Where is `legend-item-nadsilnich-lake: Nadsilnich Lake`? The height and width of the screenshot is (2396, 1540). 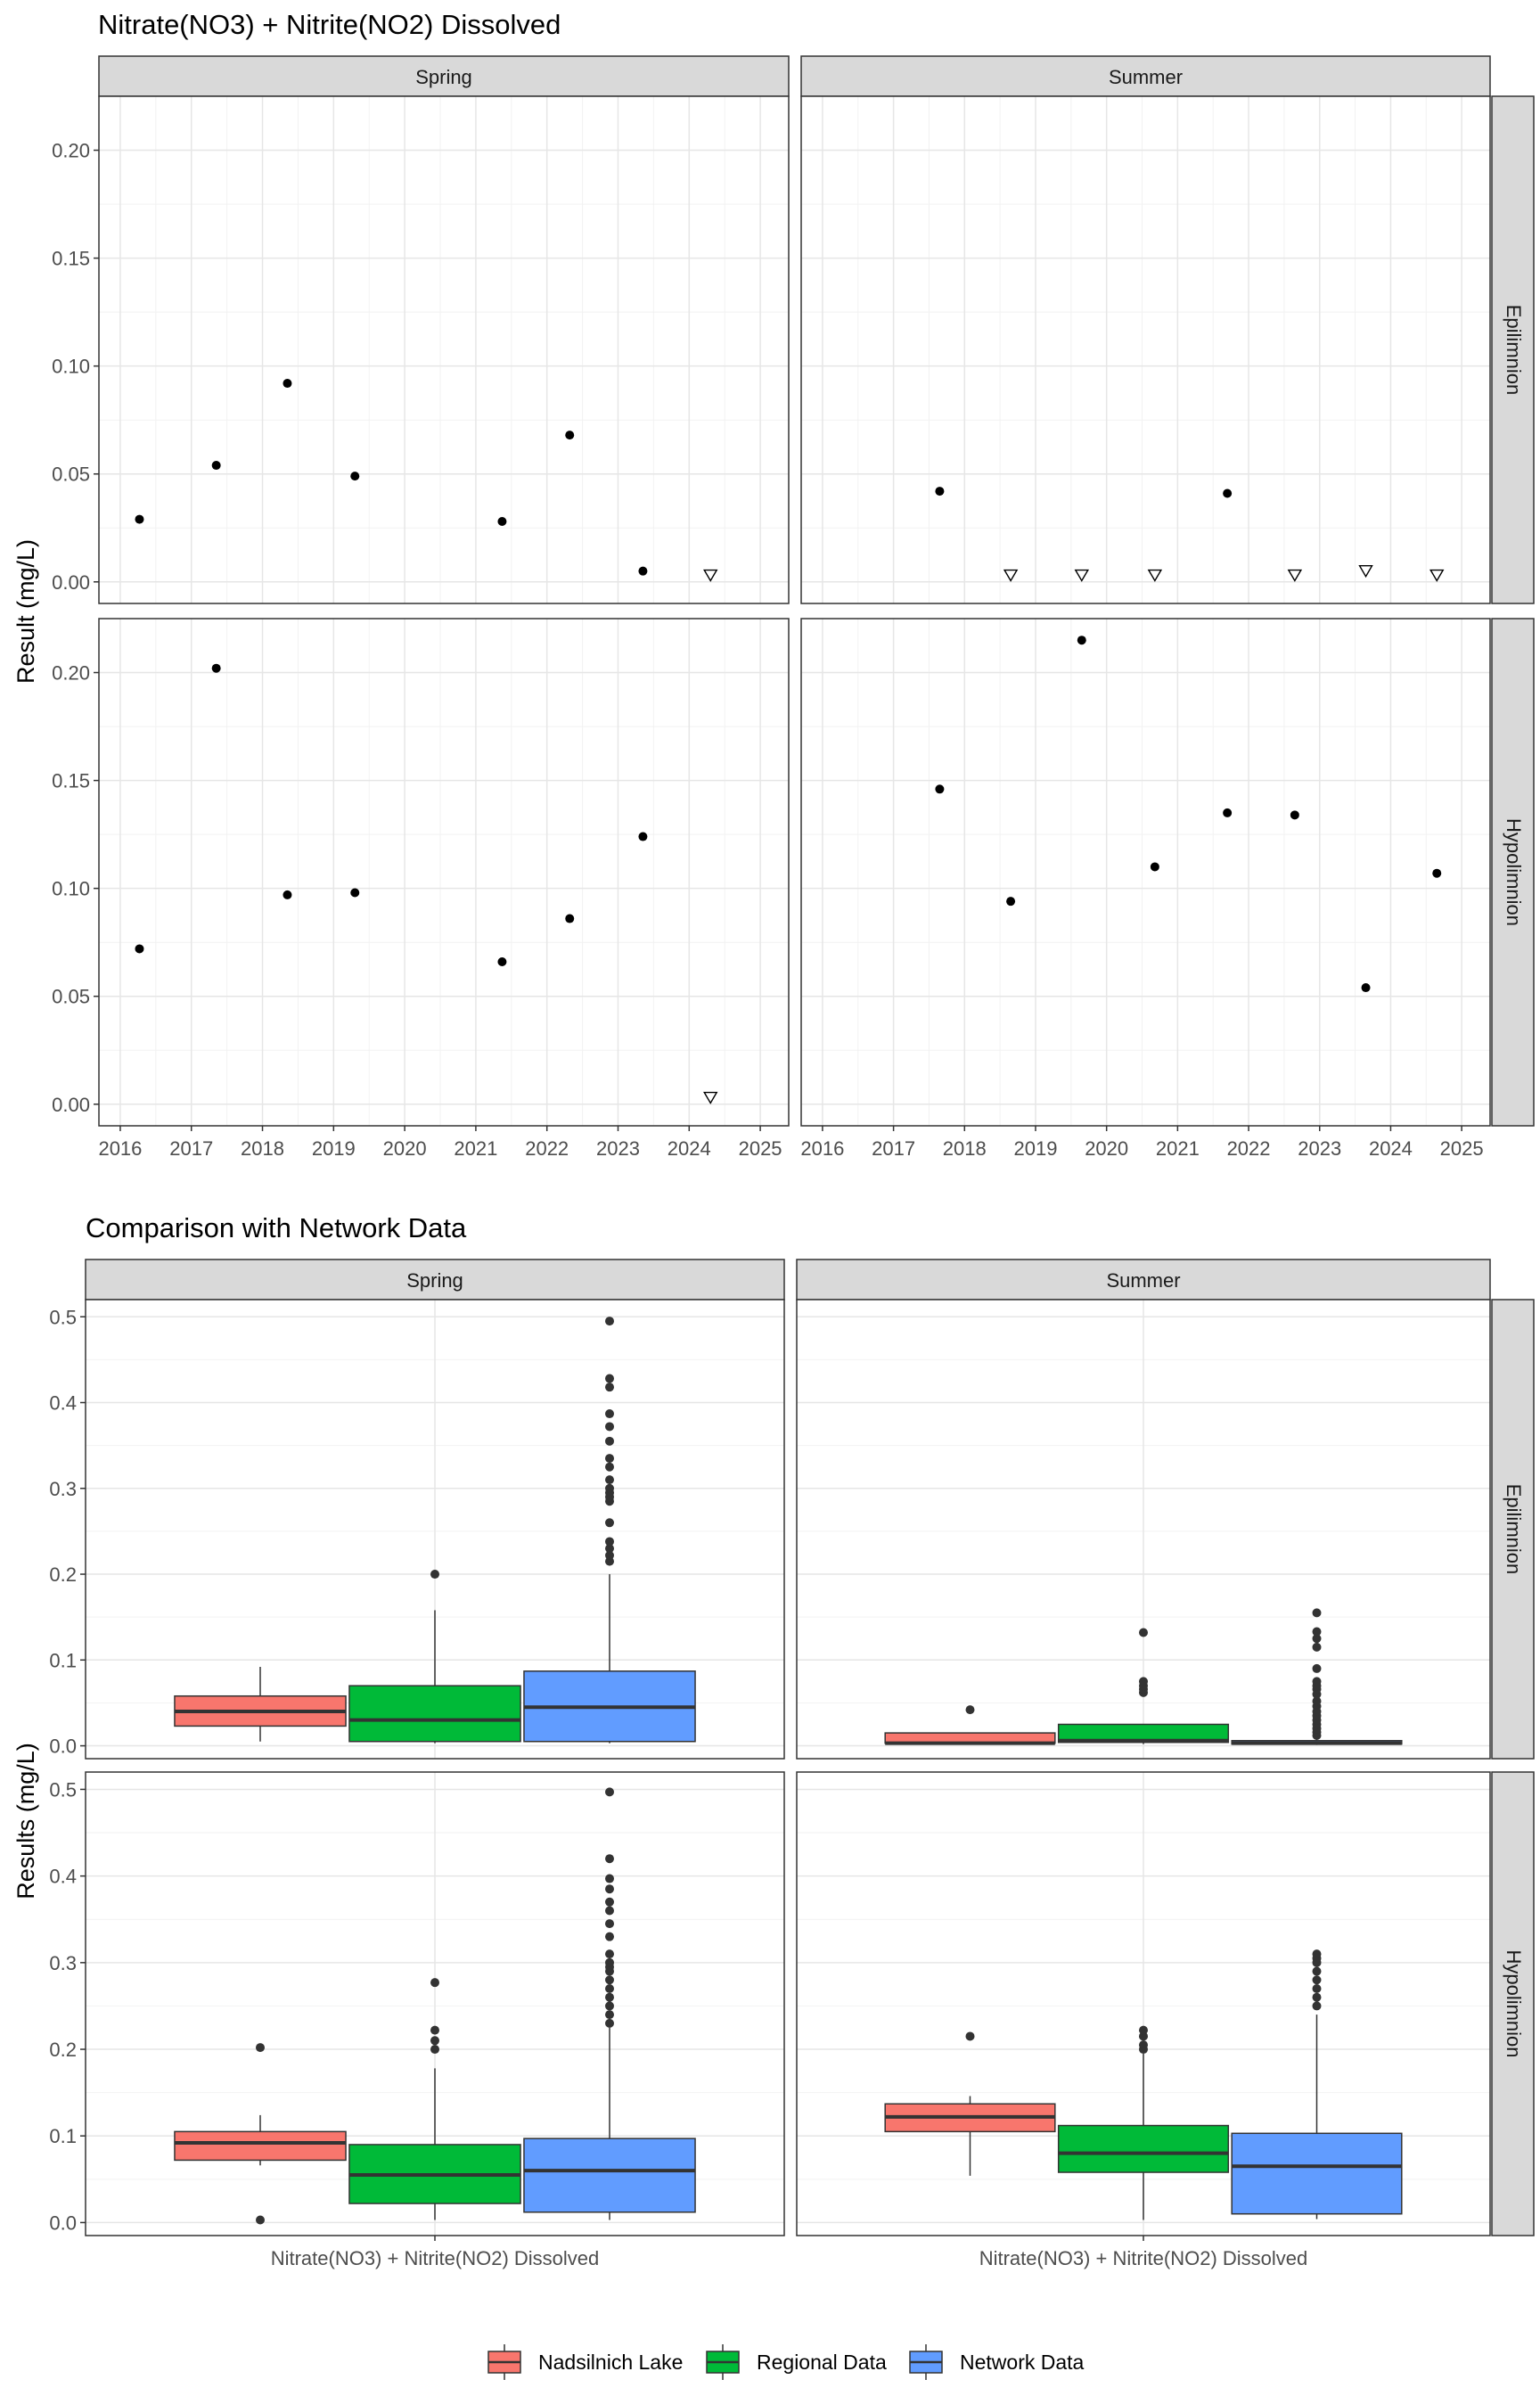 legend-item-nadsilnich-lake: Nadsilnich Lake is located at coordinates (585, 2362).